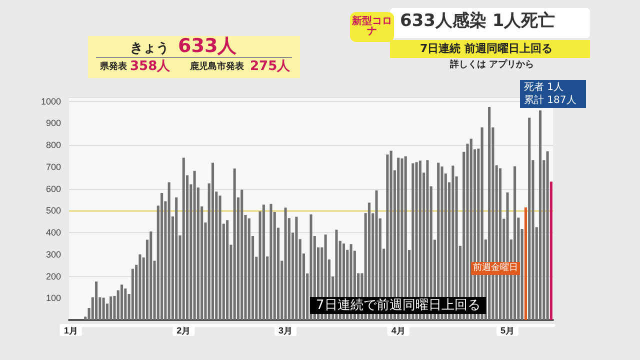  I want to click on annotation: 累計 187人, so click(553, 101).